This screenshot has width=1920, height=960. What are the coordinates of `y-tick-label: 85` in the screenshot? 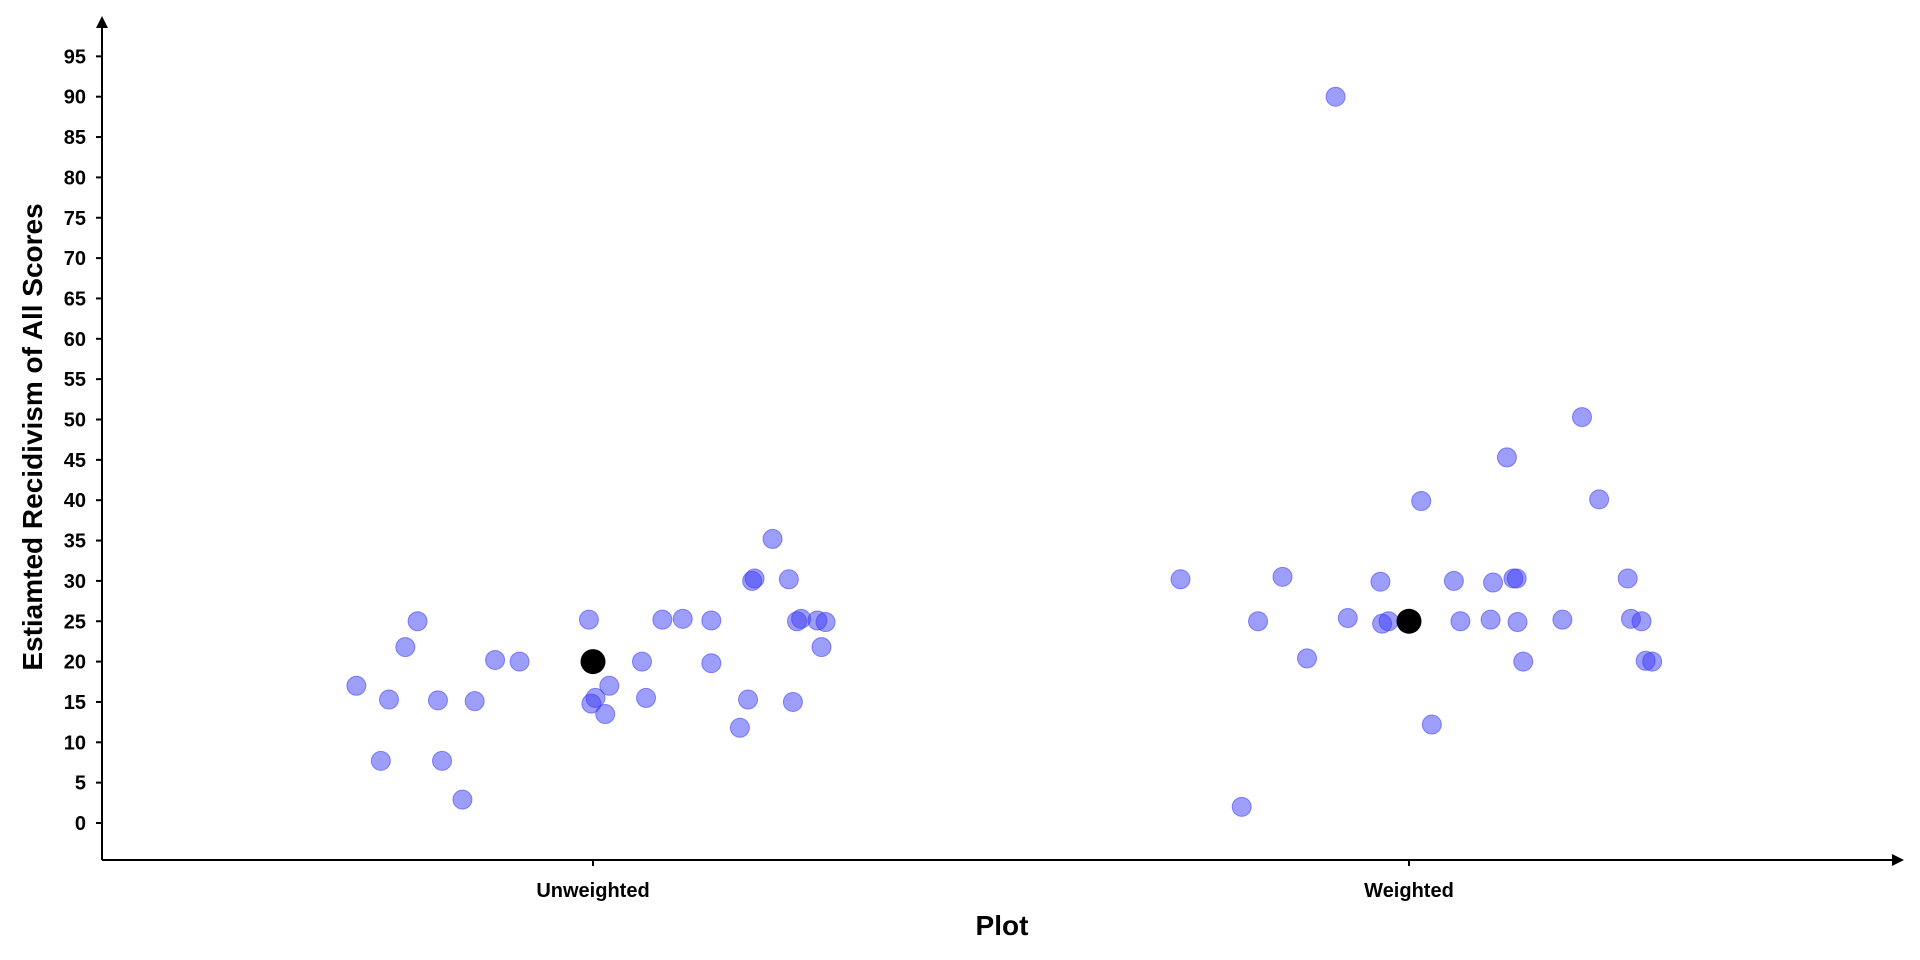 It's located at (75, 138).